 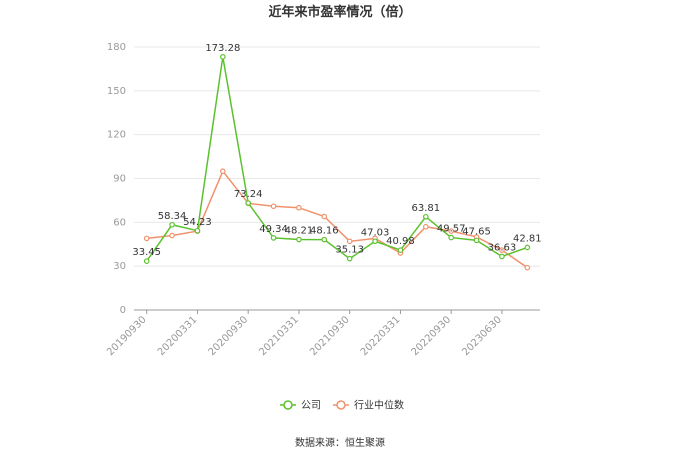 I want to click on data-label: 63.81, so click(x=425, y=208).